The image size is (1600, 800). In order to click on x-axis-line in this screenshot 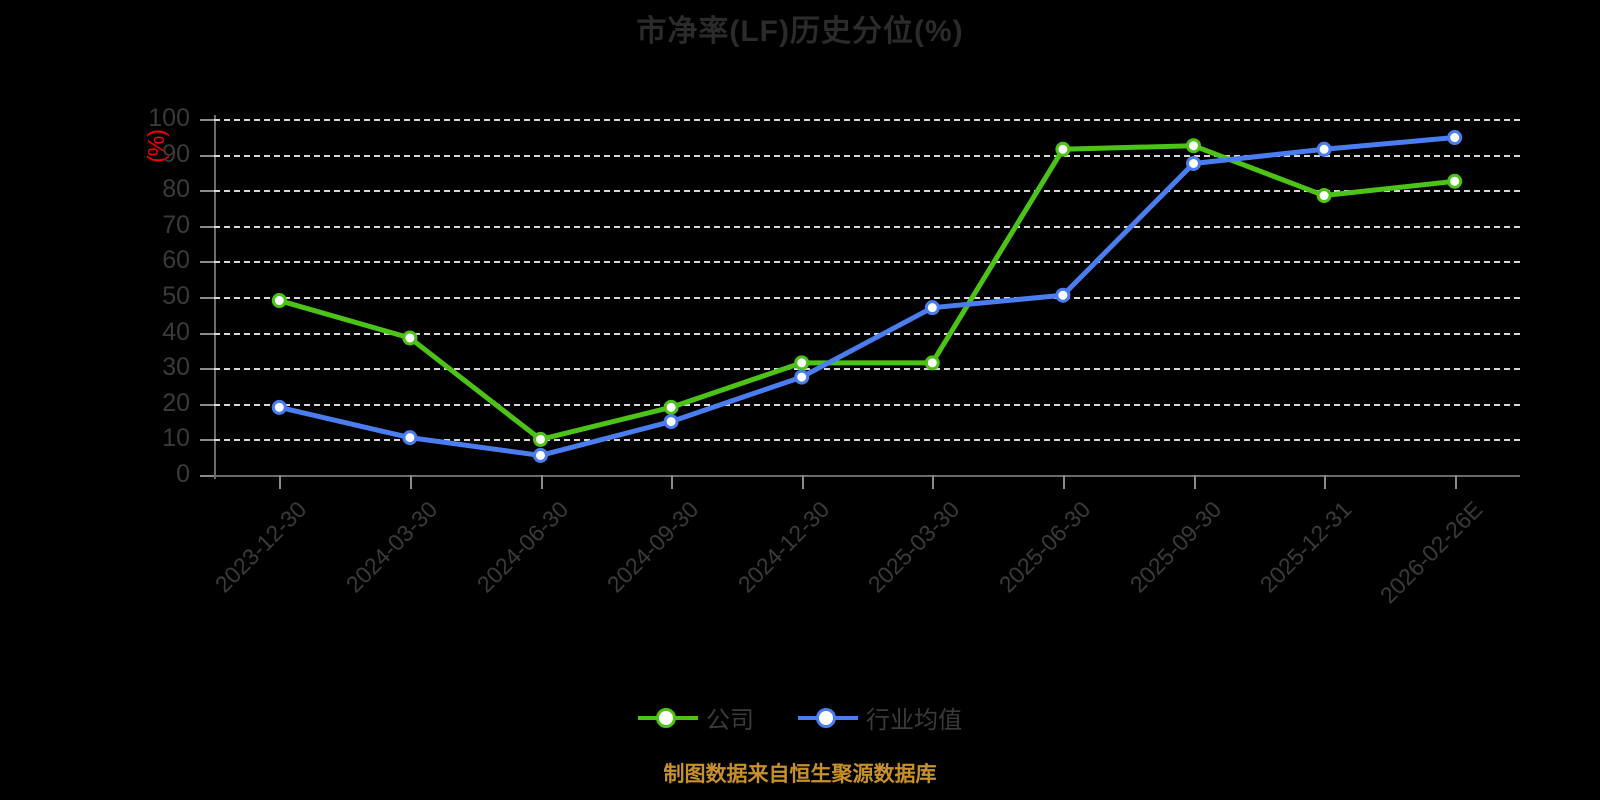, I will do `click(865, 476)`.